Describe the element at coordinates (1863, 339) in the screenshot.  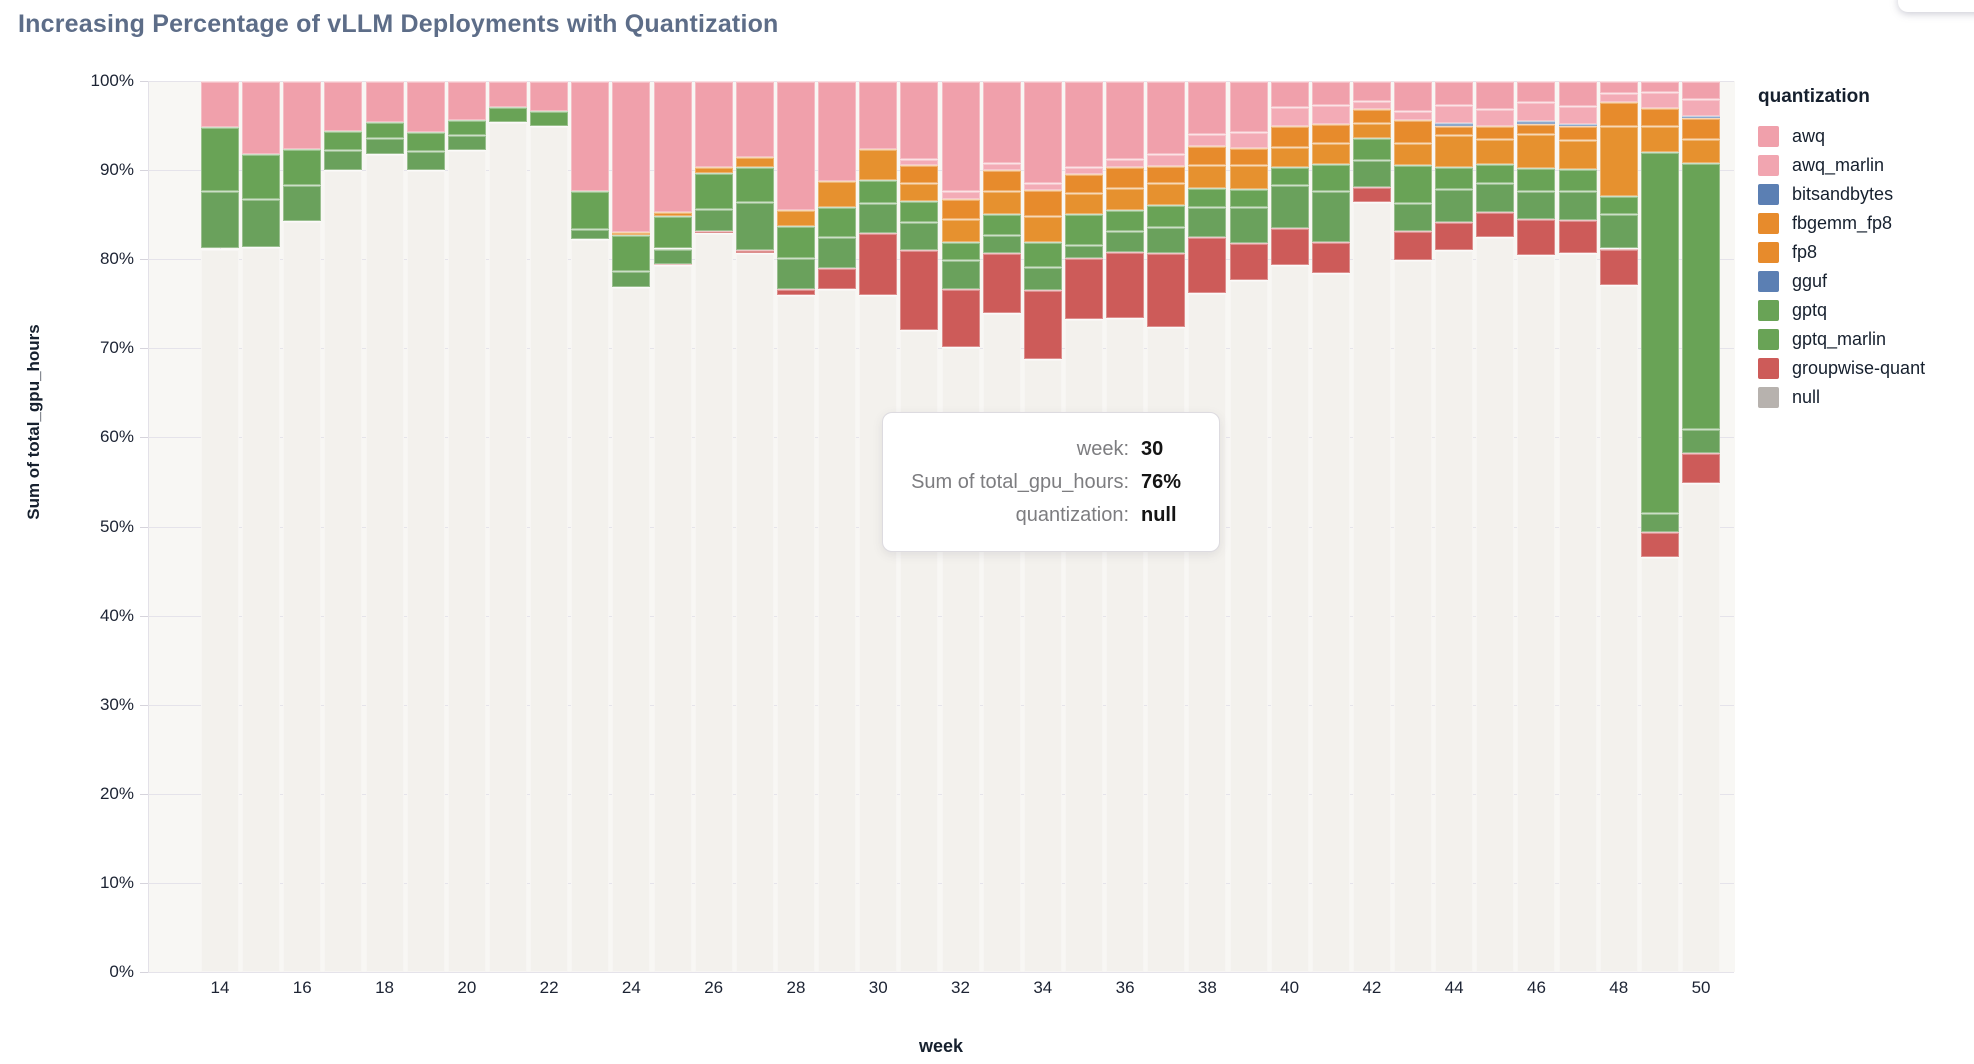
I see `legend-item-gptq-marlin: gptq_marlin` at that location.